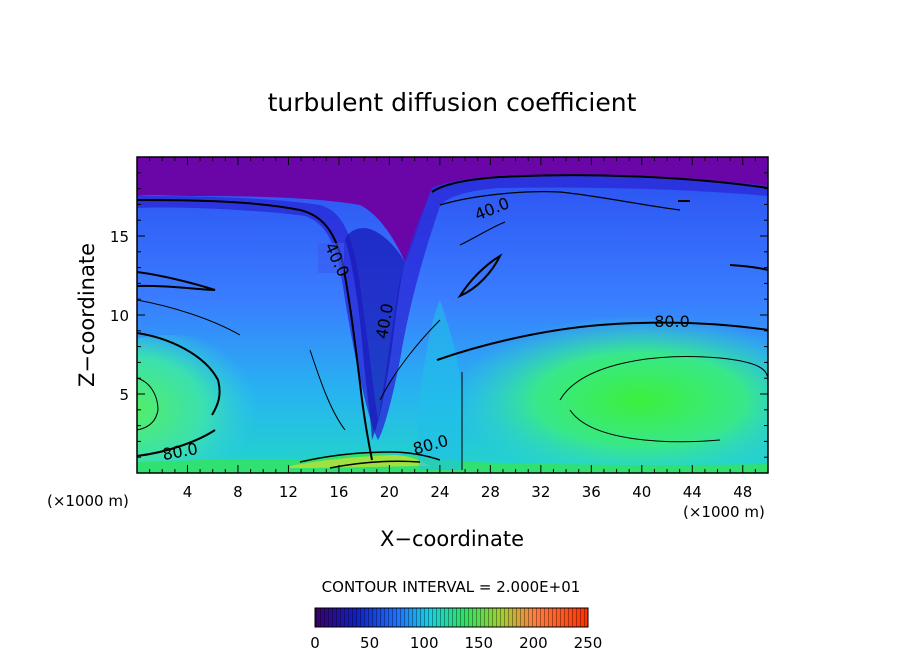 Image resolution: width=904 pixels, height=654 pixels. What do you see at coordinates (88, 501) in the screenshot?
I see `x-unit-label-left: (×1000 m)` at bounding box center [88, 501].